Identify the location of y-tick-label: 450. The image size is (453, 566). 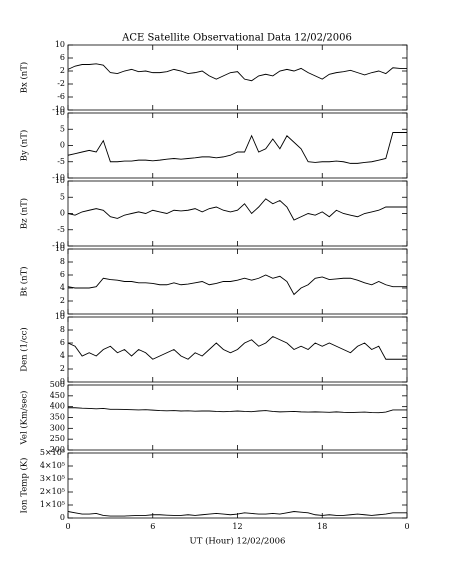
(57, 395).